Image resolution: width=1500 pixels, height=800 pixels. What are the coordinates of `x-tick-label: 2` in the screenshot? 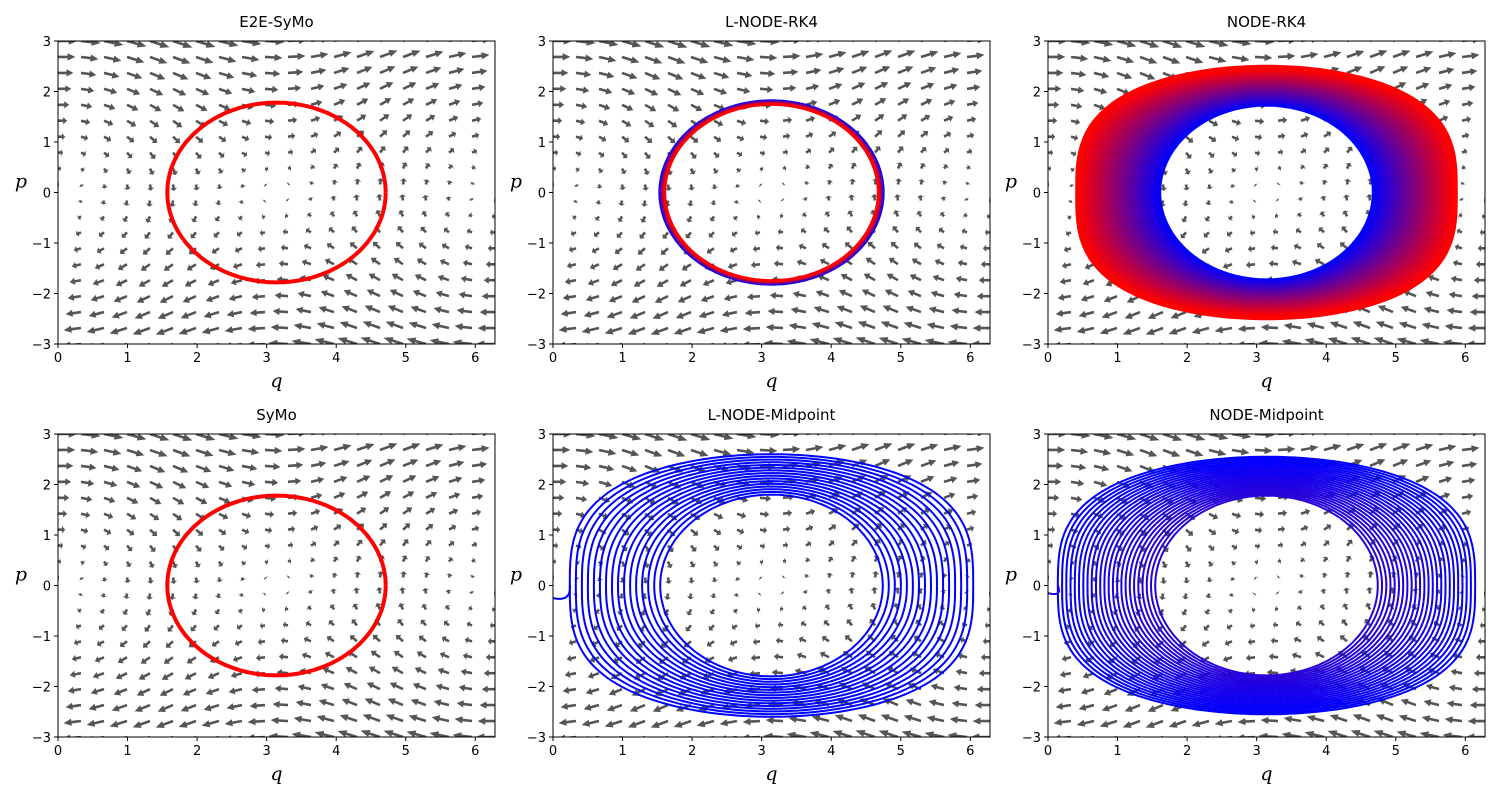 It's located at (692, 358).